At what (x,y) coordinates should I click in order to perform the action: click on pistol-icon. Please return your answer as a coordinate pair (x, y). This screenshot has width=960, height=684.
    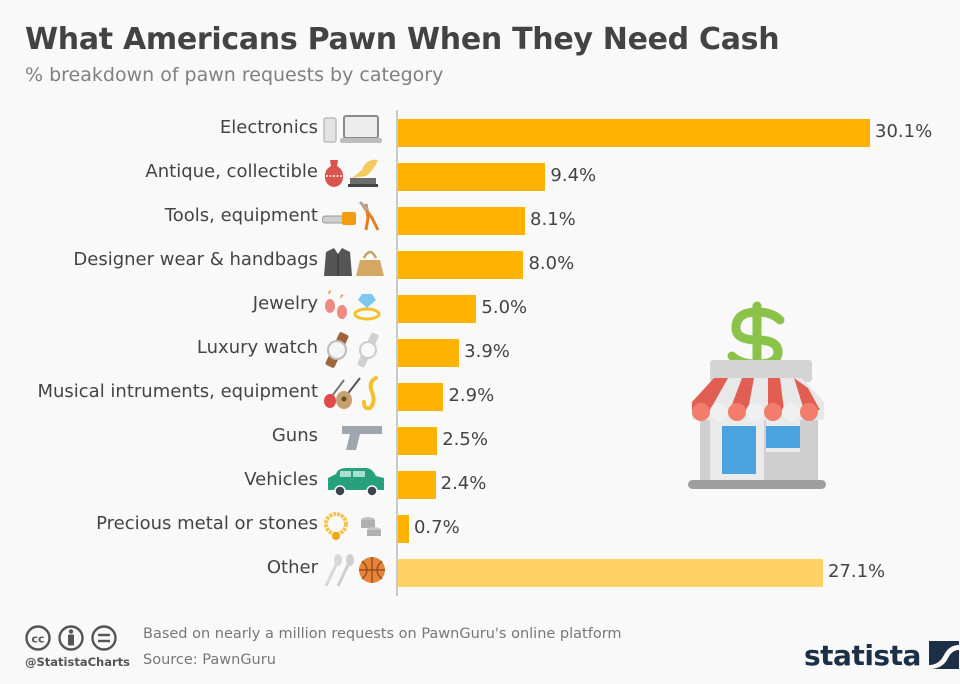
    Looking at the image, I should click on (362, 438).